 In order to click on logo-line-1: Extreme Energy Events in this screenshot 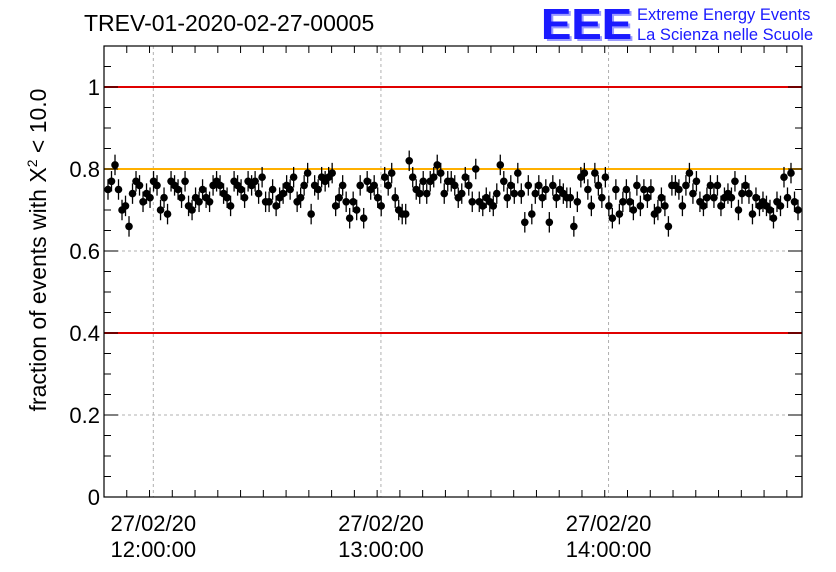, I will do `click(724, 15)`.